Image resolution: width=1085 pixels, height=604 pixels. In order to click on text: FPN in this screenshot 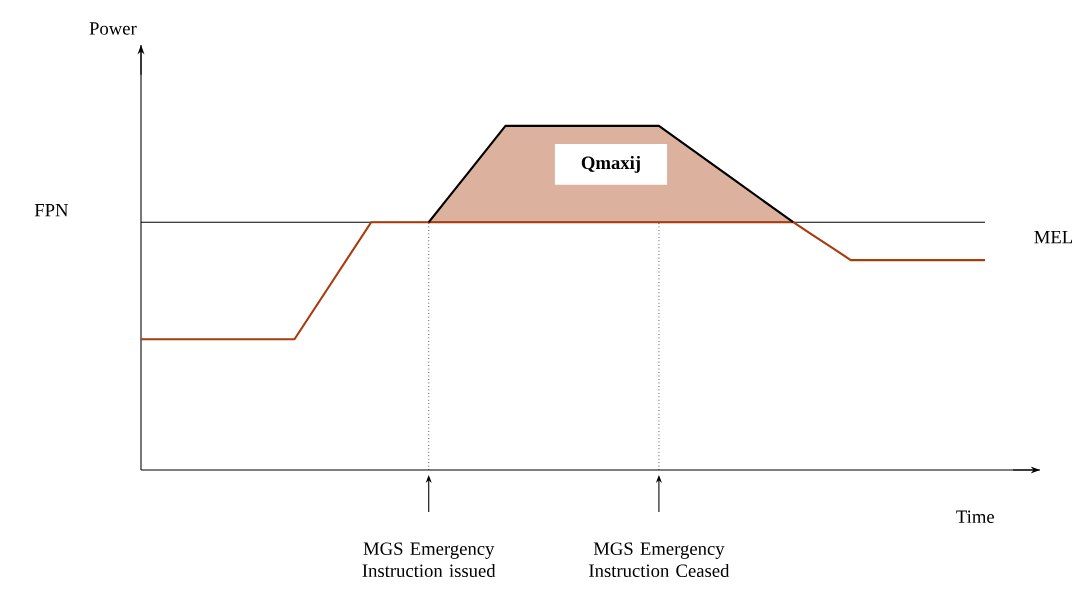, I will do `click(51, 210)`.